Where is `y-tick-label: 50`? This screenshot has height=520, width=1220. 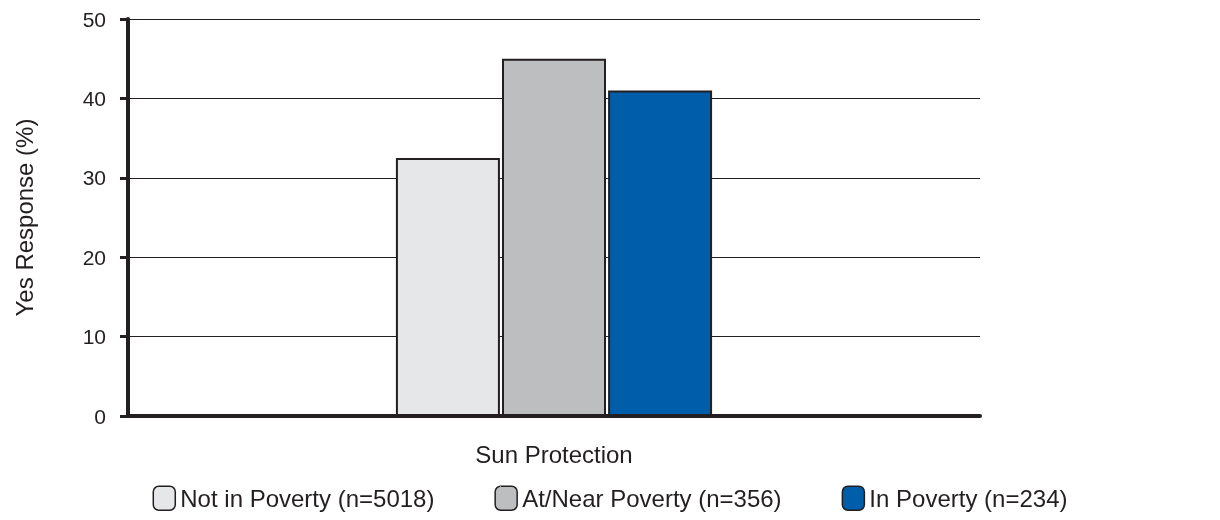
y-tick-label: 50 is located at coordinates (94, 19).